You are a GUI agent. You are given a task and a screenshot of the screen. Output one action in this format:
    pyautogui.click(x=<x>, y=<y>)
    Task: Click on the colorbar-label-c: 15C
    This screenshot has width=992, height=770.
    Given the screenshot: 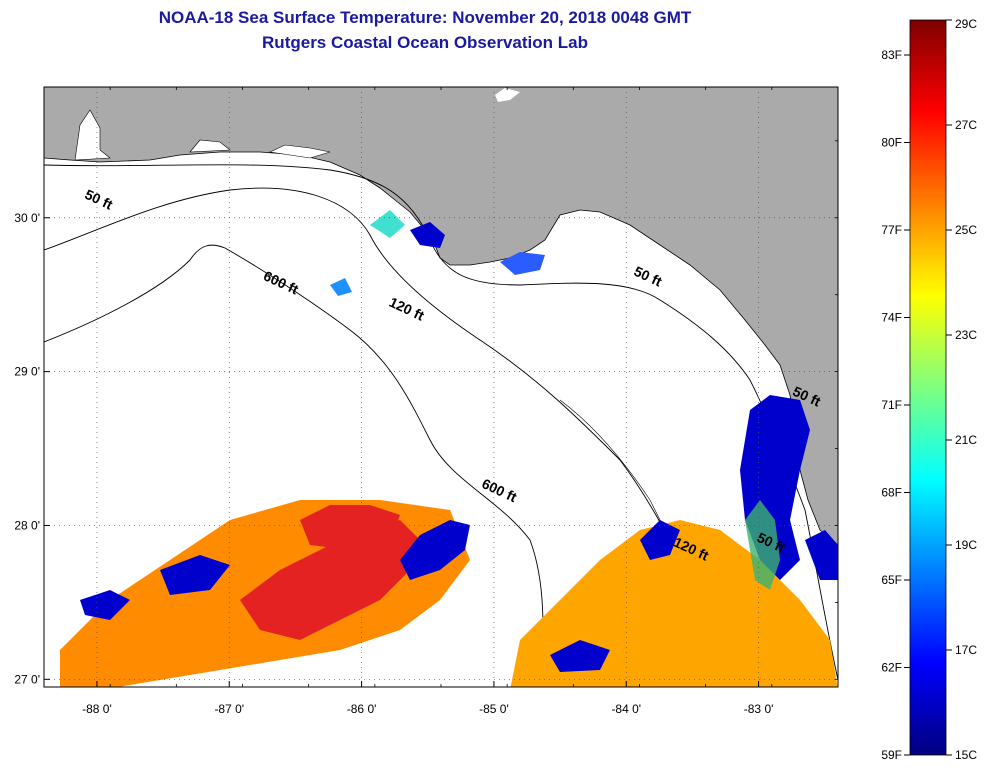 What is the action you would take?
    pyautogui.click(x=966, y=755)
    